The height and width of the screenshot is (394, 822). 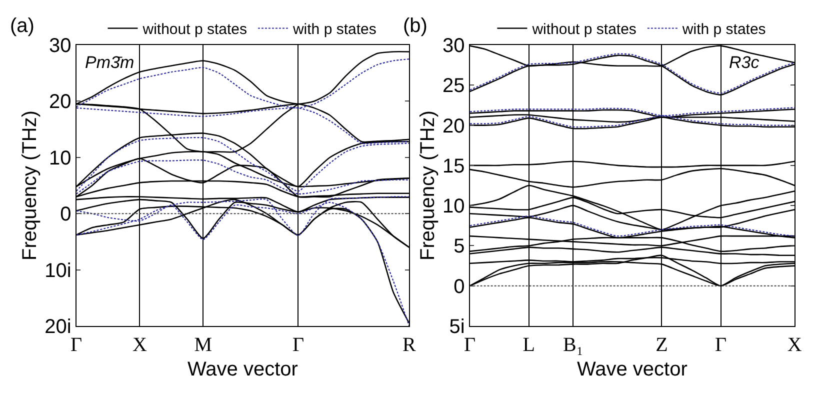 I want to click on annotation: Pm3̄m, so click(x=109, y=62).